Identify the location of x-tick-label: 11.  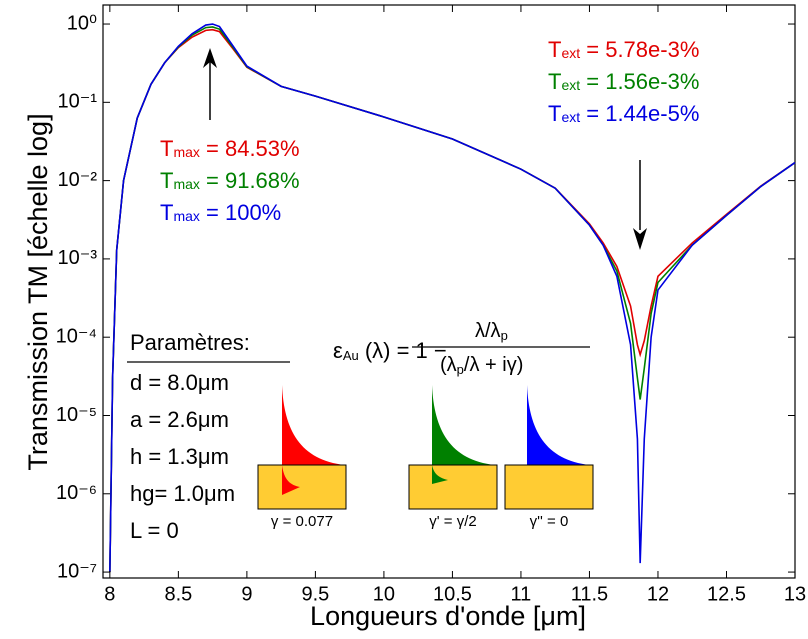
(521, 594).